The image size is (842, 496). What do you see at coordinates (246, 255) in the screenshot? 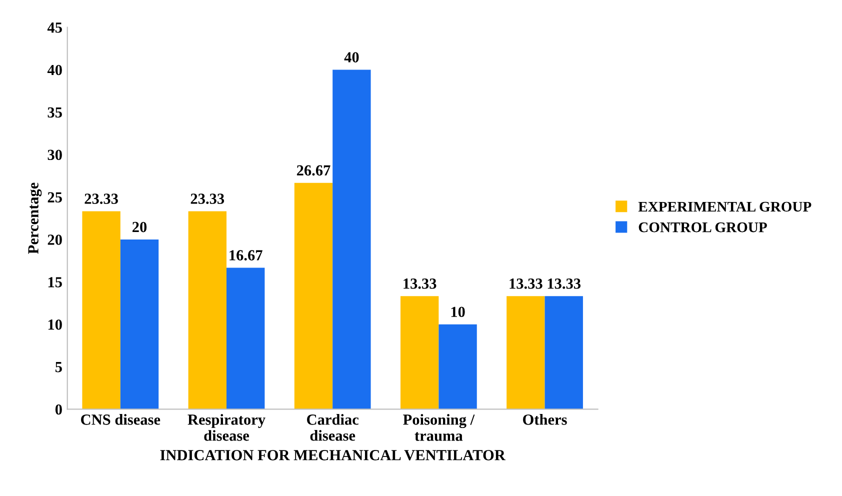
I see `data-label: 16.67` at bounding box center [246, 255].